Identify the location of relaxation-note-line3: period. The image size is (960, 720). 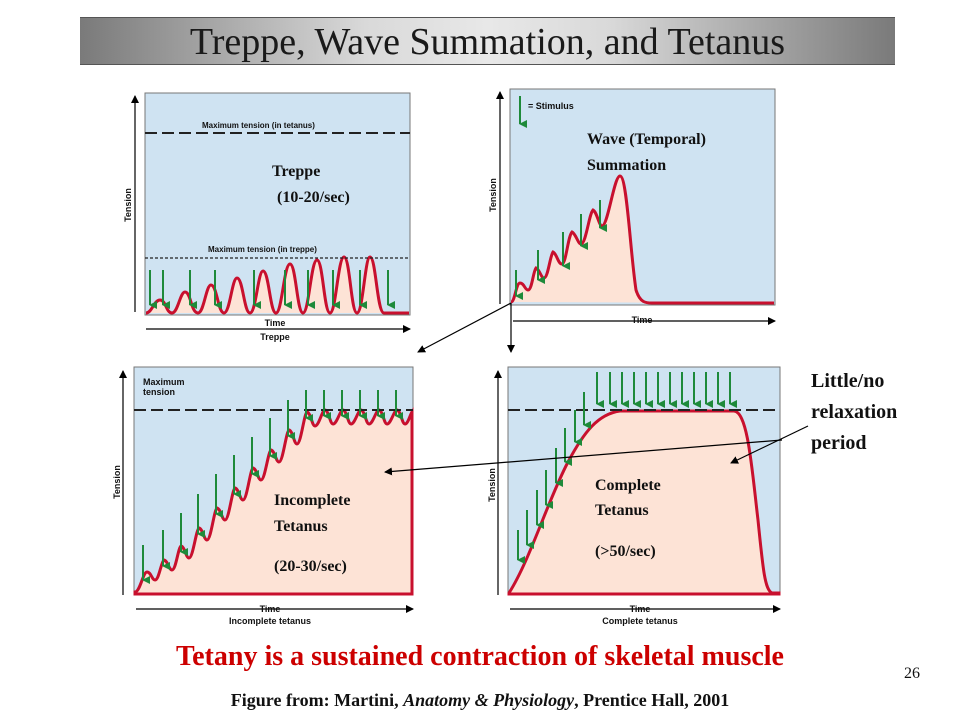
(839, 443).